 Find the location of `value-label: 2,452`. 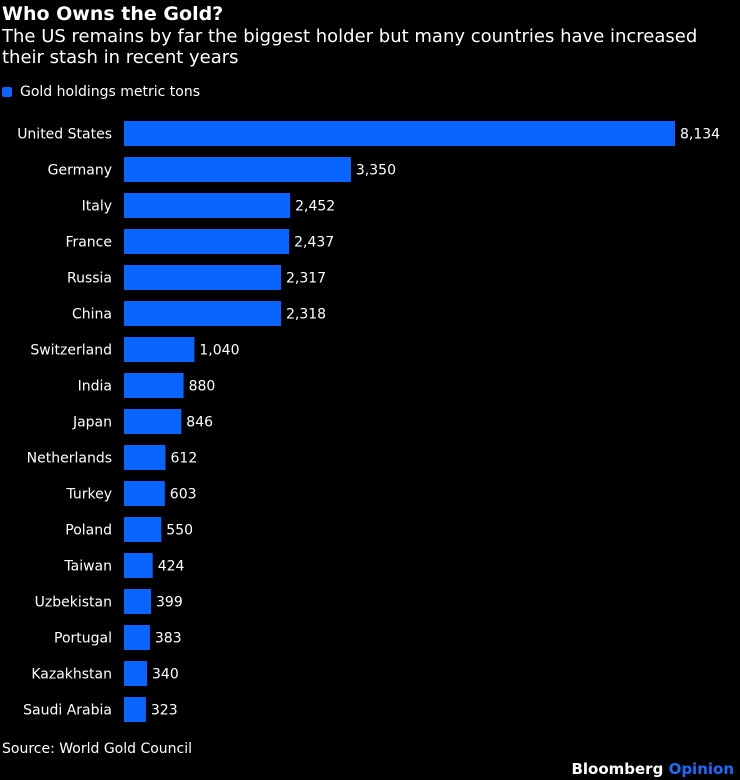

value-label: 2,452 is located at coordinates (315, 207).